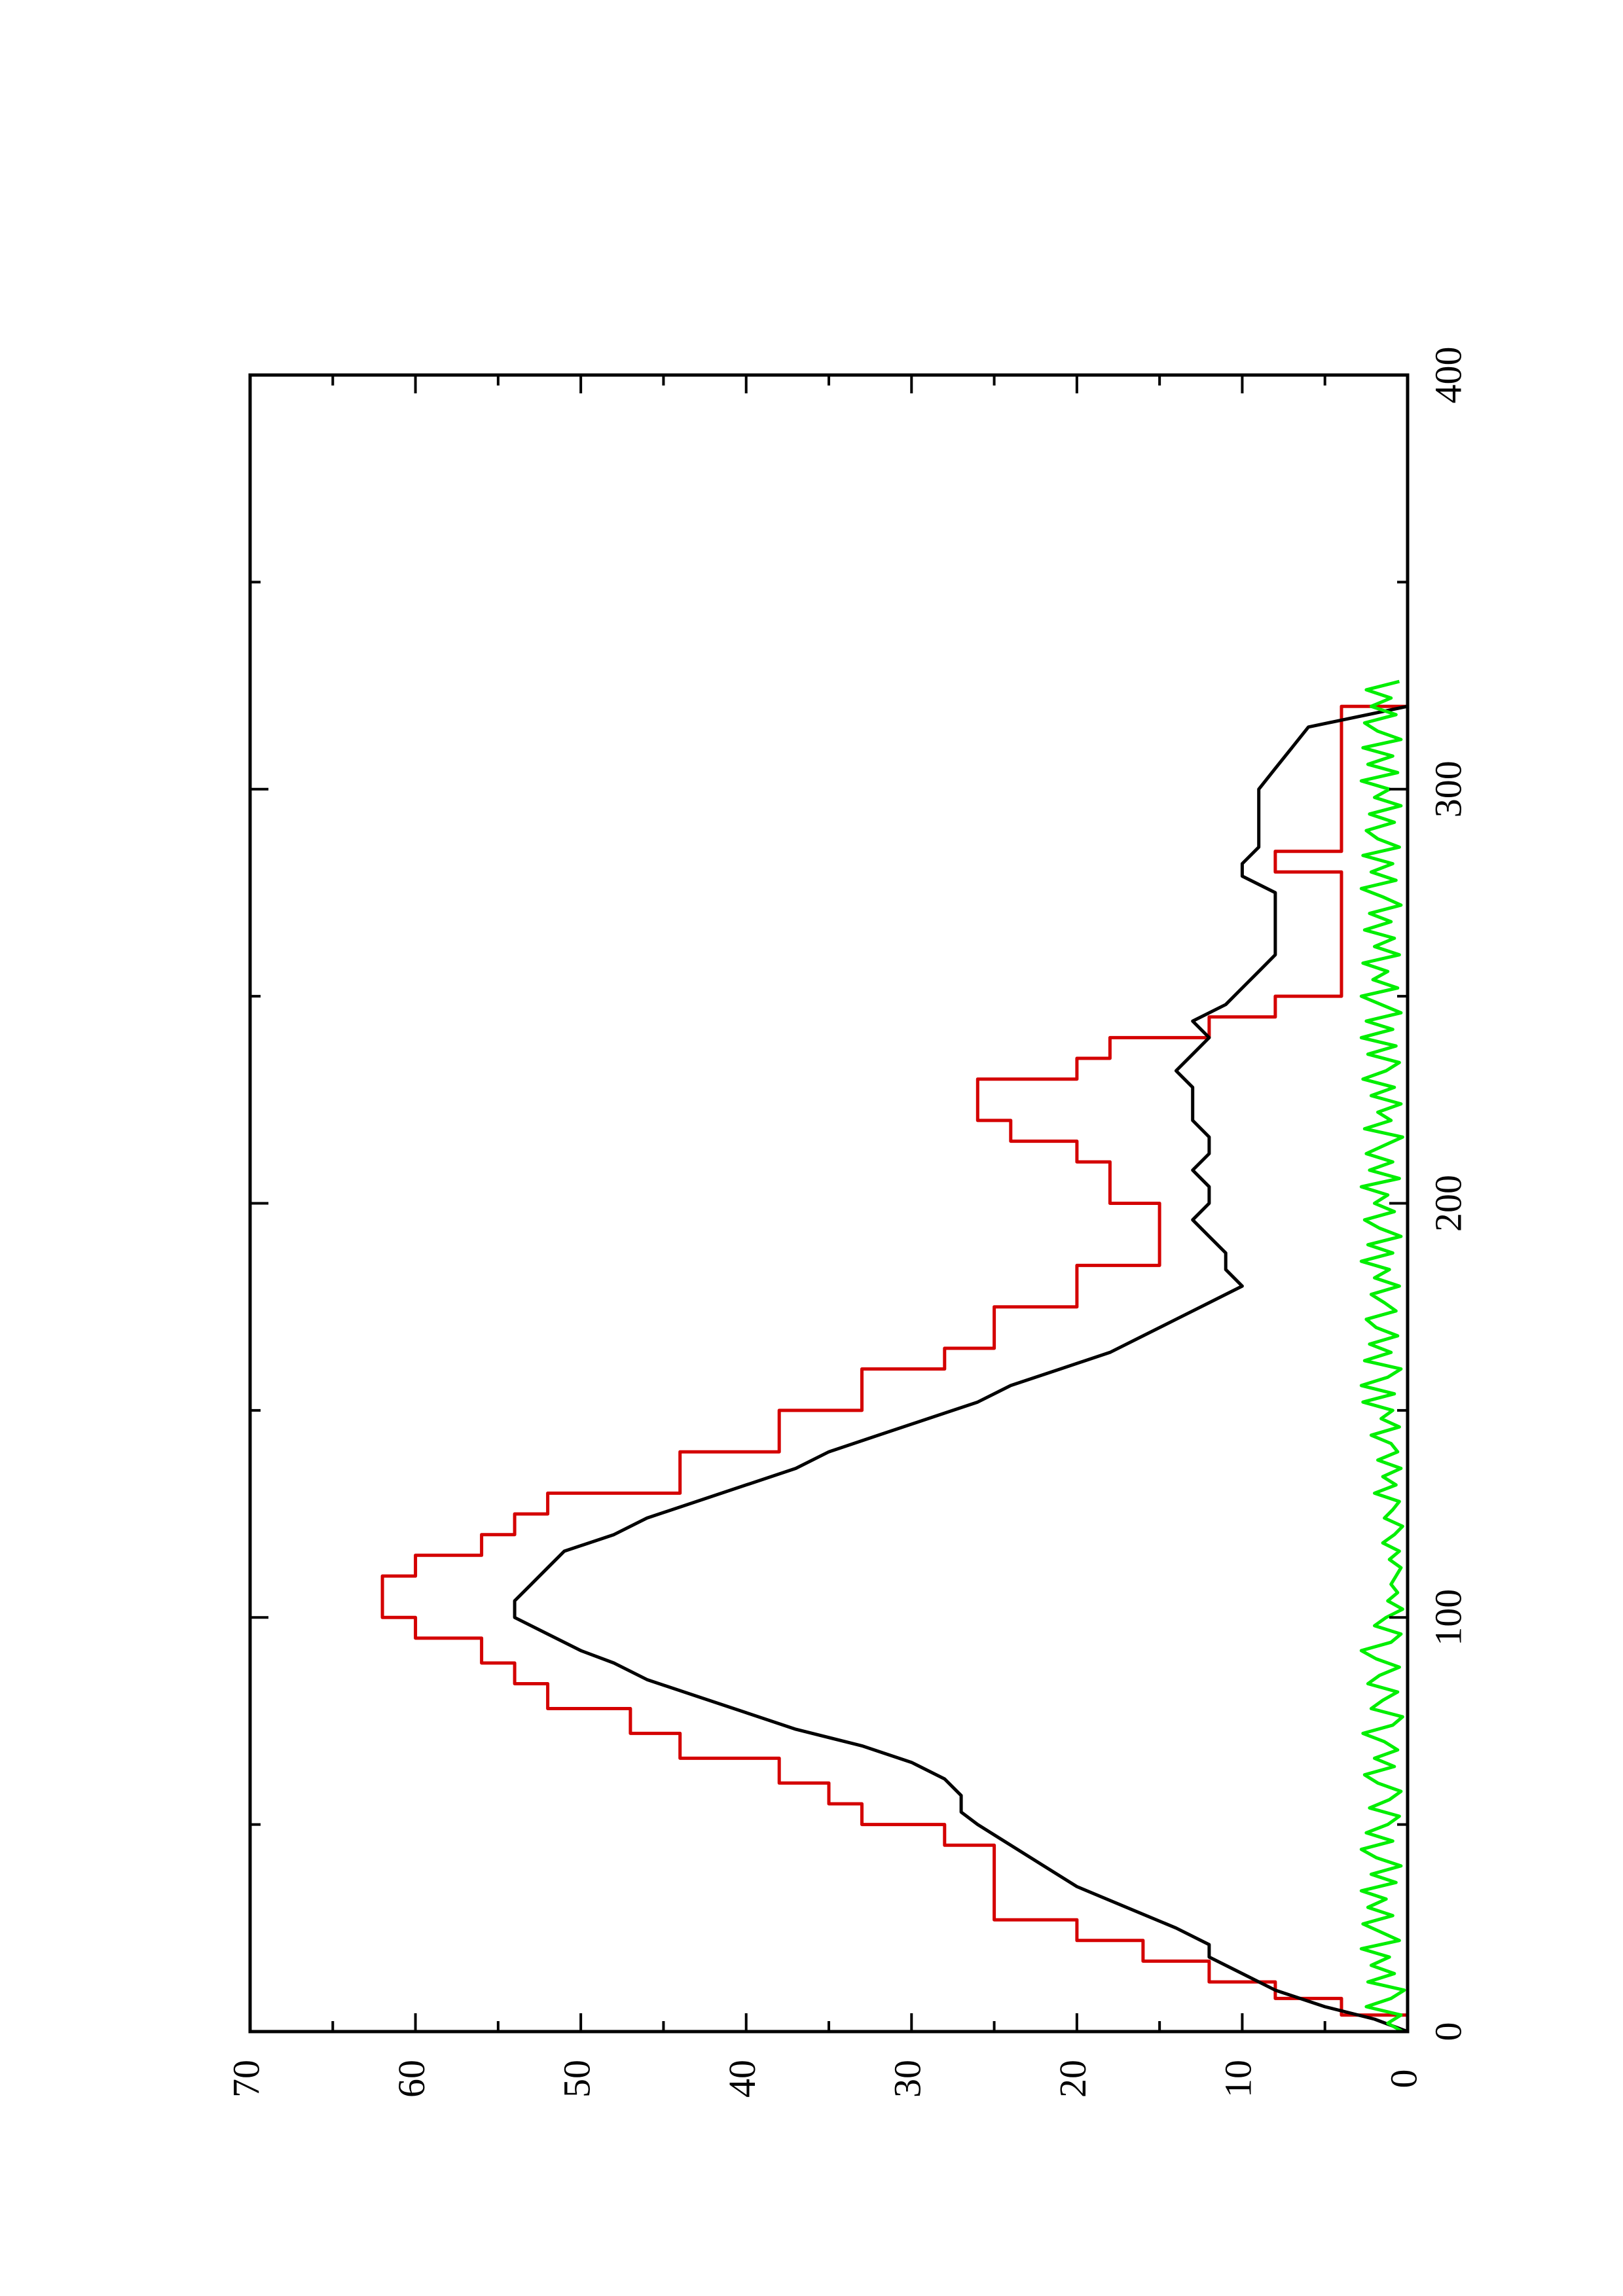 The height and width of the screenshot is (2296, 1623). I want to click on y-tick-label-40: 40, so click(742, 2079).